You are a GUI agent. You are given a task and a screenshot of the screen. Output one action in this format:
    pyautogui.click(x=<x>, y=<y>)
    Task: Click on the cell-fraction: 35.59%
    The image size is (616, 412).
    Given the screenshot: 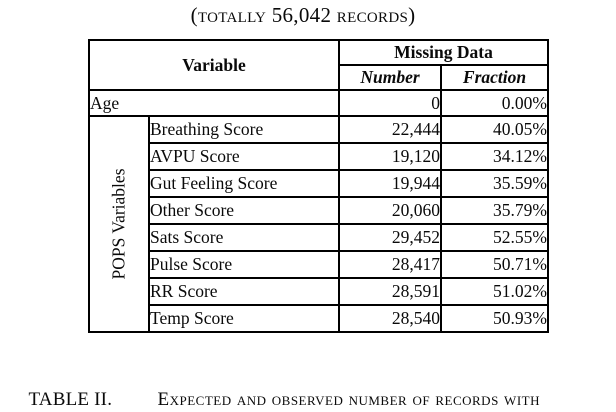 What is the action you would take?
    pyautogui.click(x=494, y=183)
    